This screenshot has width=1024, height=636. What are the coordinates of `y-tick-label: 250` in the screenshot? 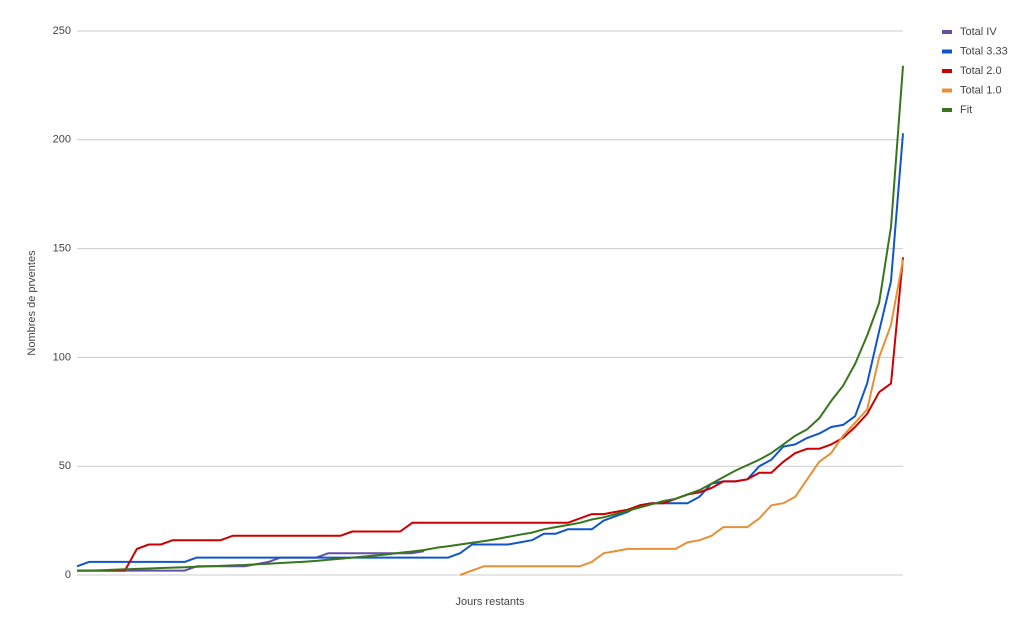 It's located at (62, 31).